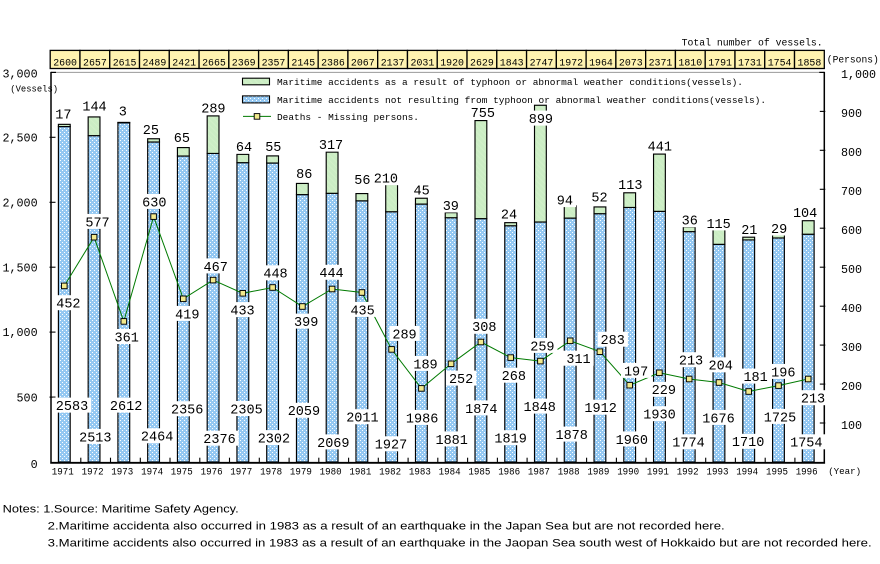 This screenshot has width=880, height=564. What do you see at coordinates (65, 64) in the screenshot?
I see `svg-text: 2600` at bounding box center [65, 64].